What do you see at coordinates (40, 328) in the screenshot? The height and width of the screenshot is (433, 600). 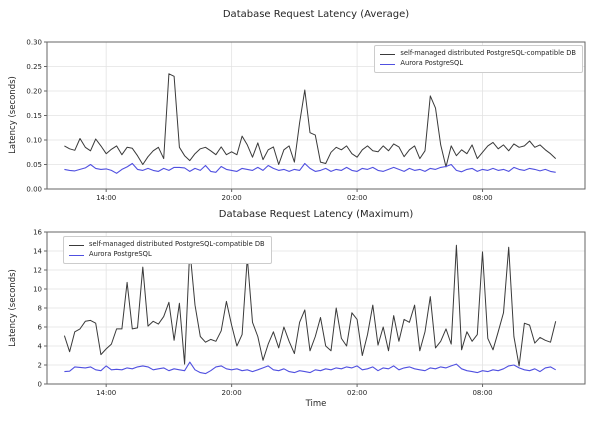 I see `y-tick-label: 6` at bounding box center [40, 328].